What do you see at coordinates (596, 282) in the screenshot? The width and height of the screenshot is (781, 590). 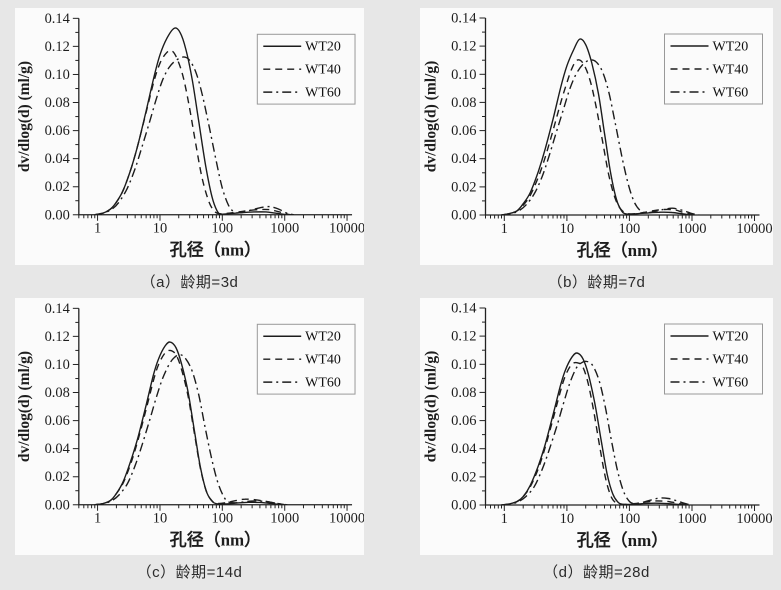 I see `caption-b: （b）龄期=7d` at bounding box center [596, 282].